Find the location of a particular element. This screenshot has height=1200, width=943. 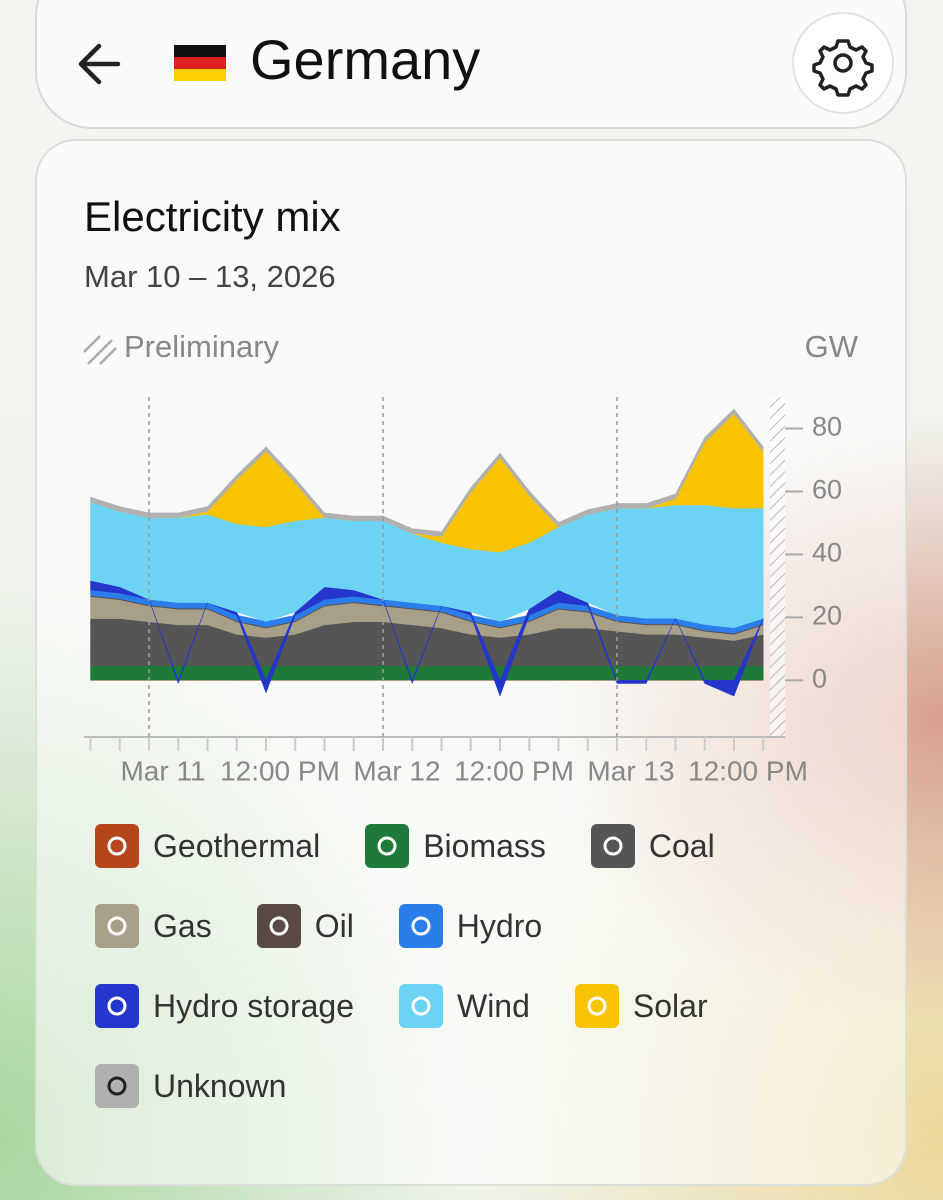

legend-item: Biomass is located at coordinates (455, 846).